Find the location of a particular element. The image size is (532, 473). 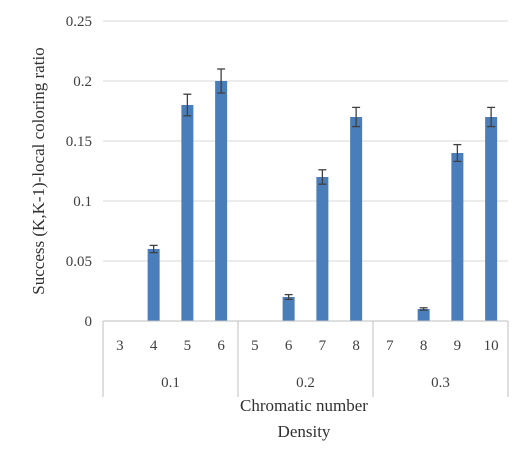

y-tick-label: 0.1 is located at coordinates (82, 202).